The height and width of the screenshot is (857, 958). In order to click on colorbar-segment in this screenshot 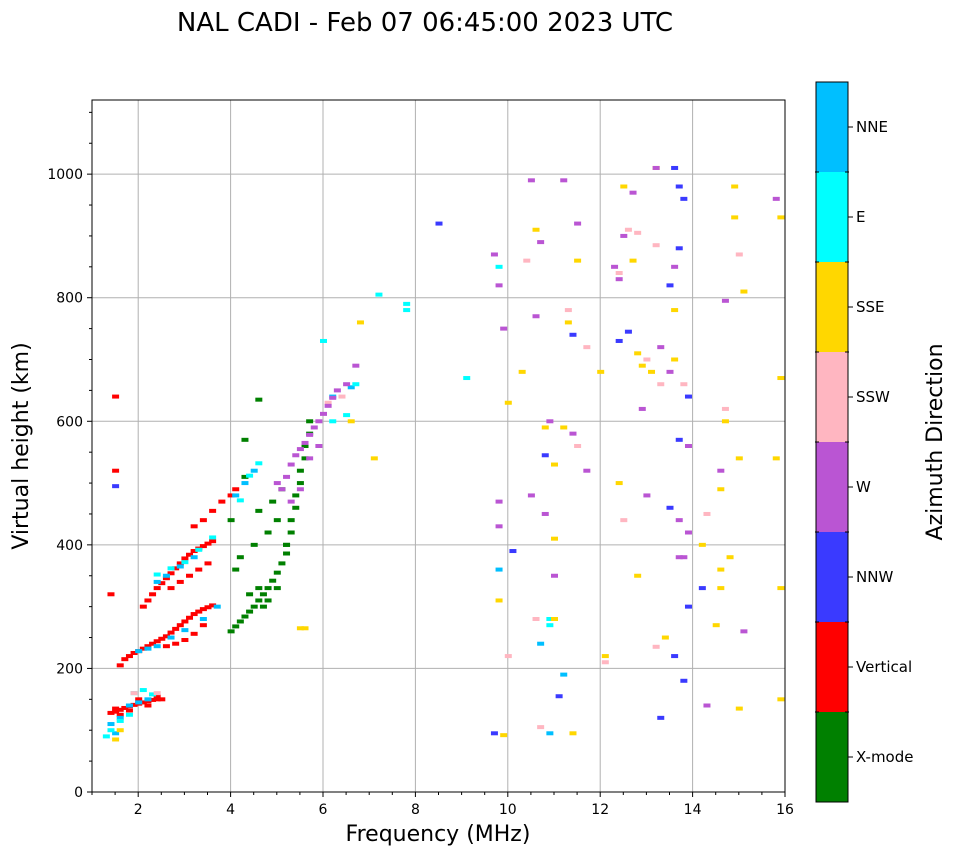, I will do `click(832, 487)`.